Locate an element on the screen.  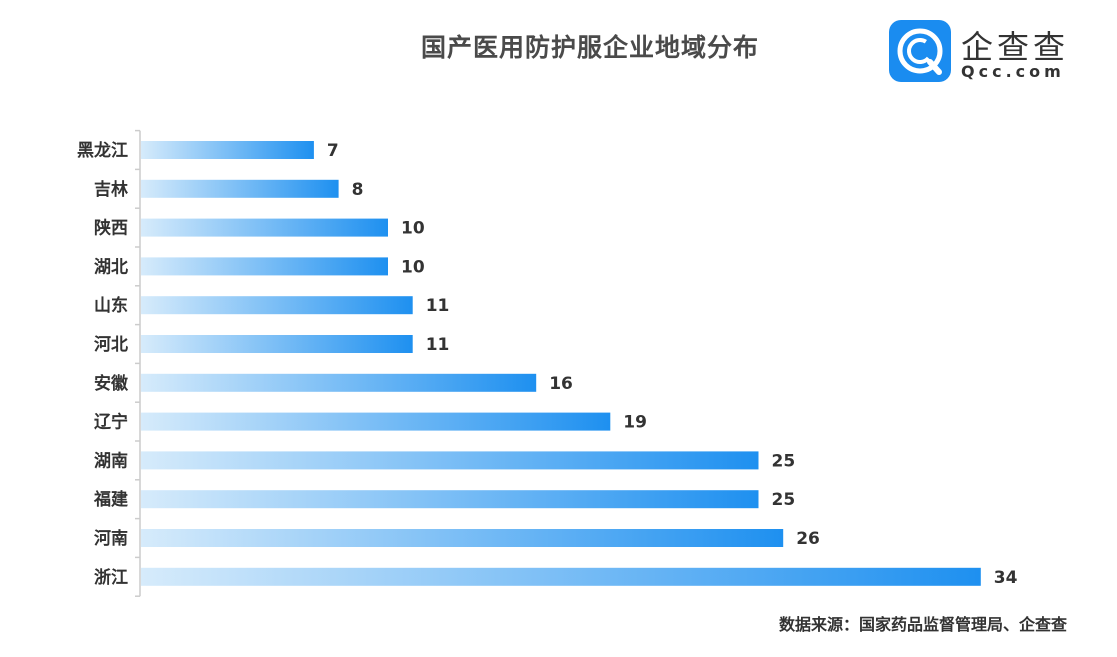
category-label: 河南 is located at coordinates (111, 538).